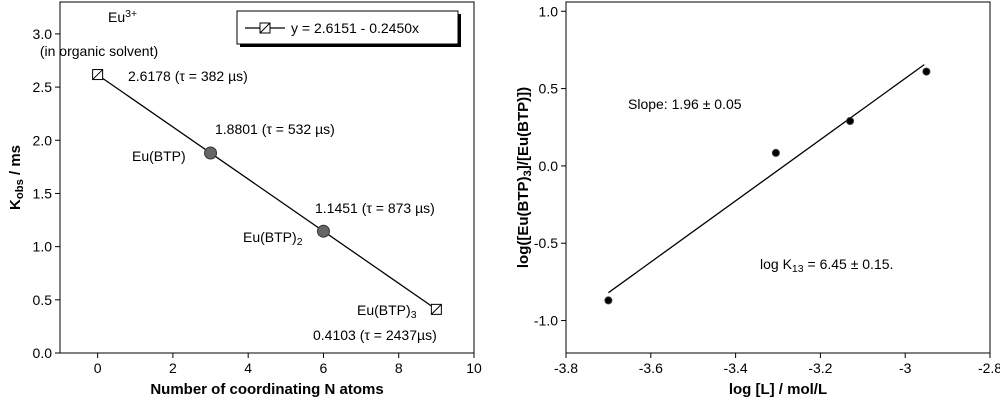 The width and height of the screenshot is (1000, 401). What do you see at coordinates (20, 189) in the screenshot?
I see `text-part: obs` at bounding box center [20, 189].